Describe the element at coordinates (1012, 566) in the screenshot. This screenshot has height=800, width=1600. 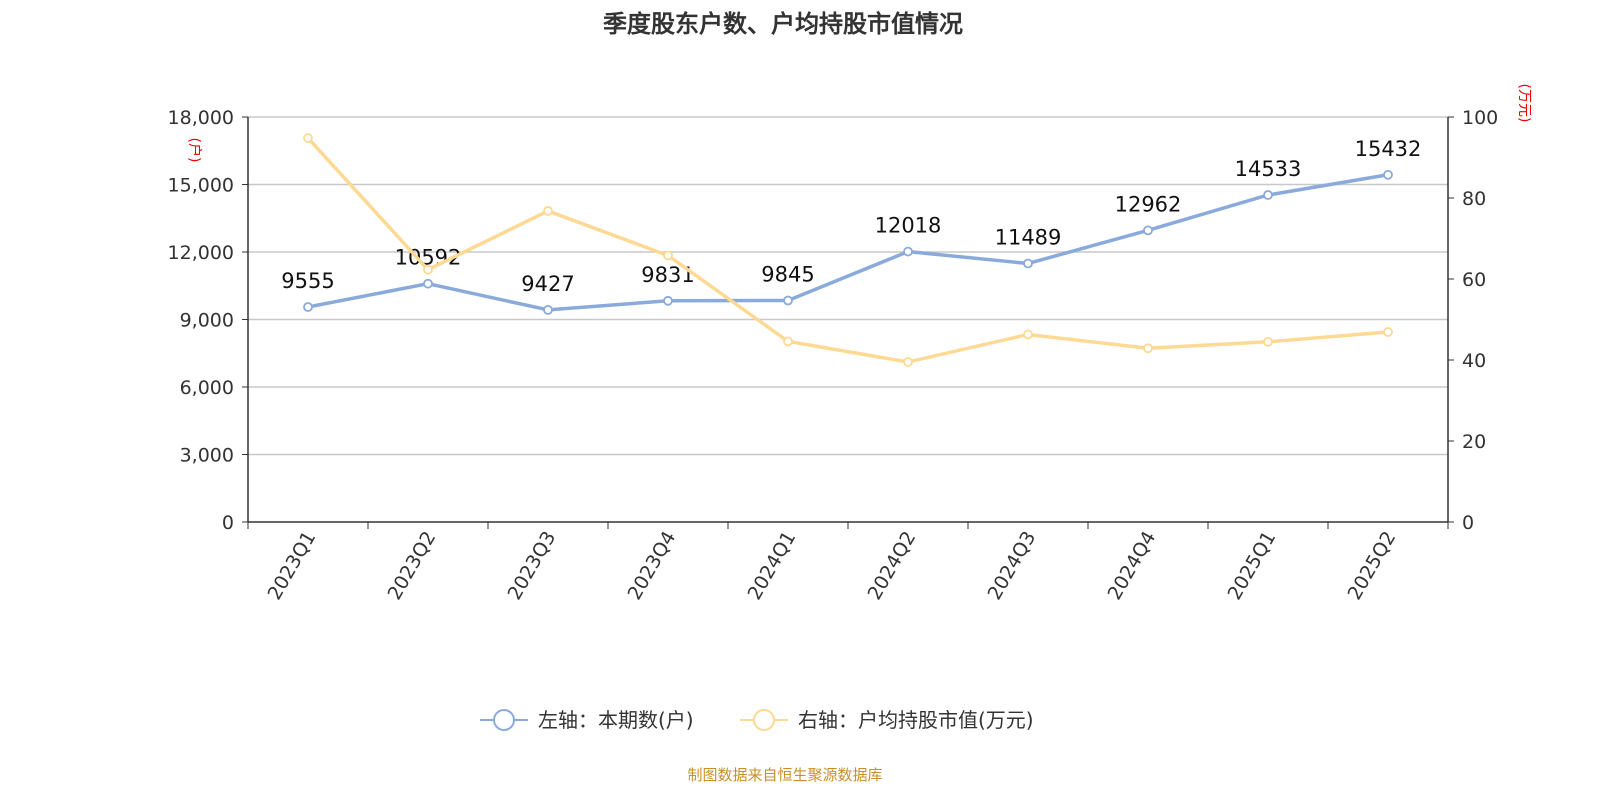
I see `x-tick-label: 2024Q3` at that location.